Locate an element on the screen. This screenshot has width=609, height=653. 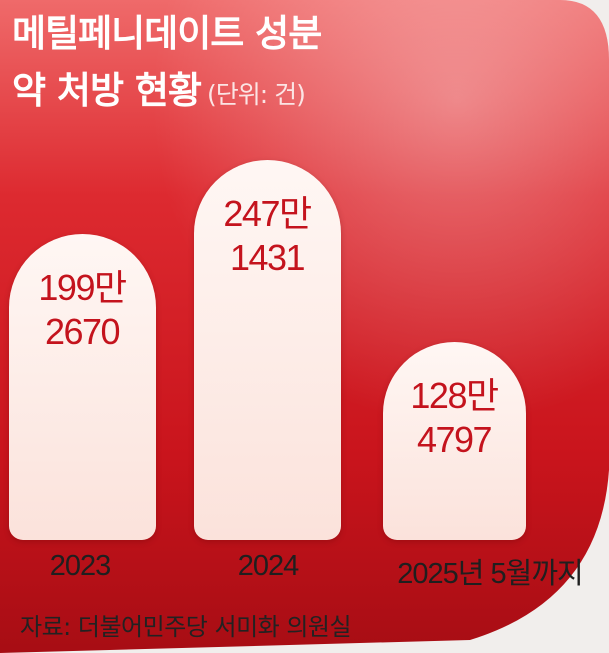
value-line-man: 247만 is located at coordinates (267, 213).